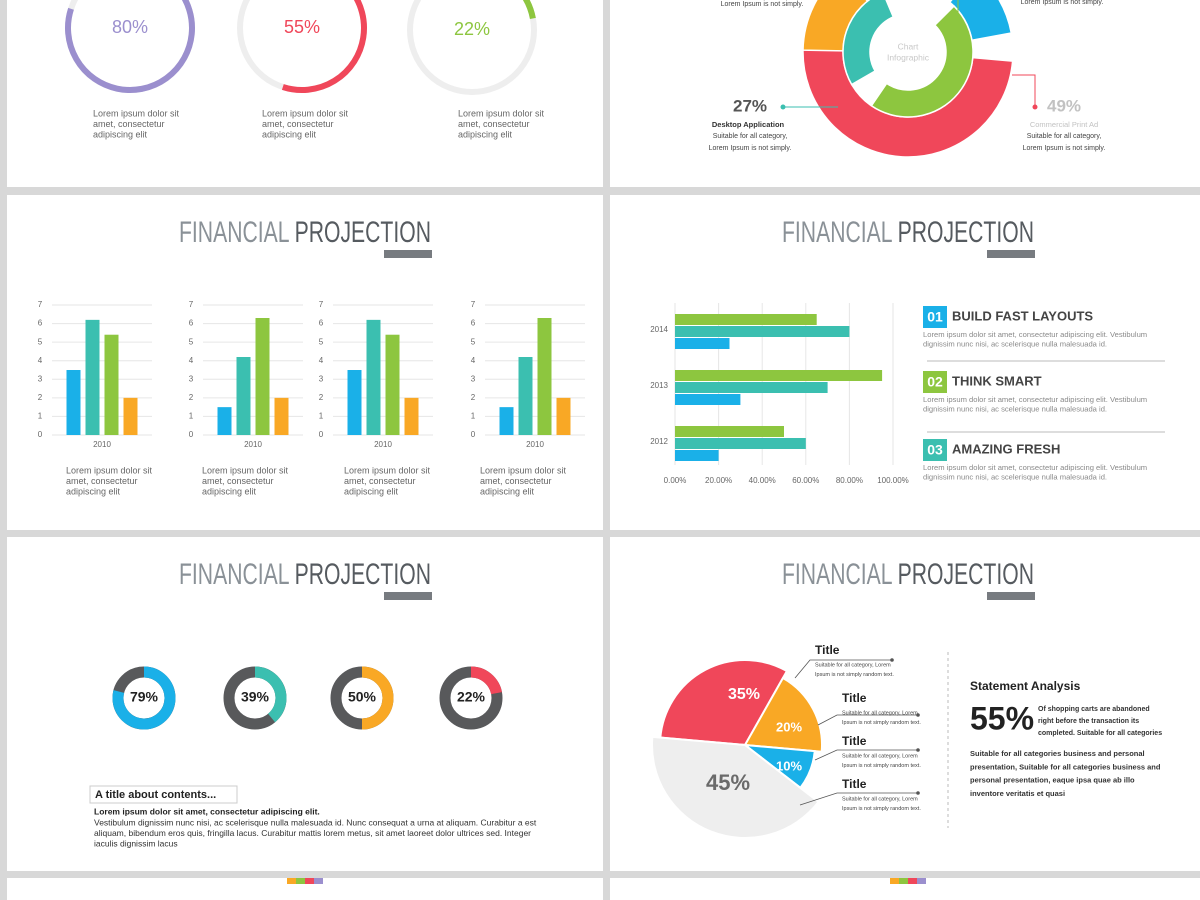 The width and height of the screenshot is (1200, 900). Describe the element at coordinates (659, 329) in the screenshot. I see `y-tick-label: 2014` at that location.